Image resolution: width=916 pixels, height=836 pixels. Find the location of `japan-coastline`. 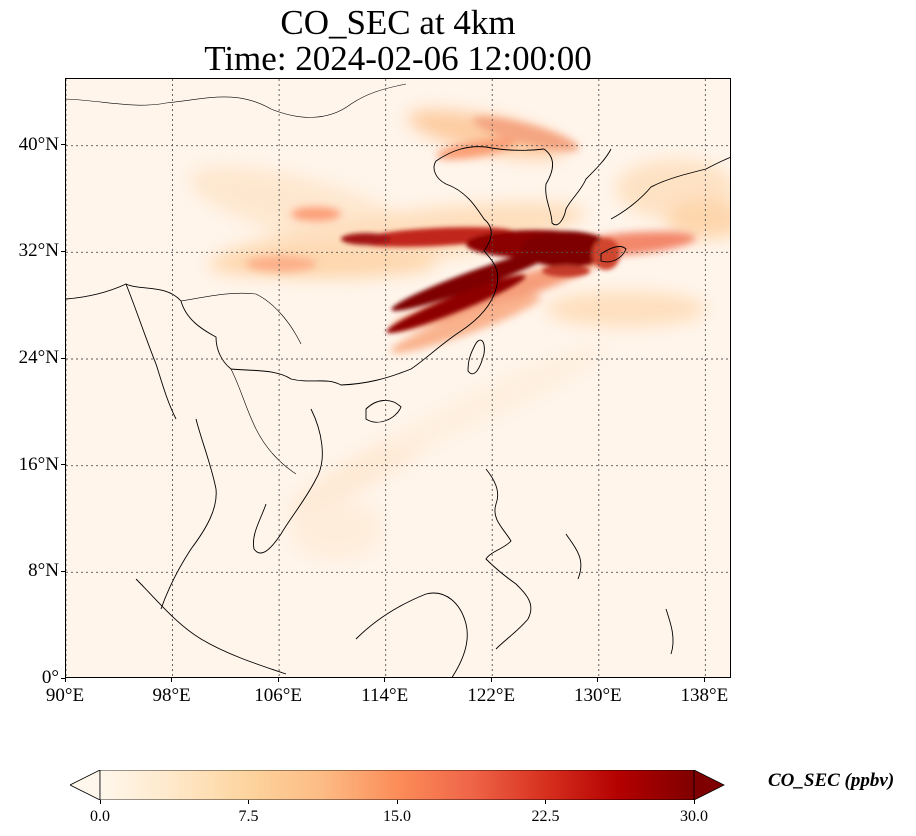

japan-coastline is located at coordinates (670, 188).